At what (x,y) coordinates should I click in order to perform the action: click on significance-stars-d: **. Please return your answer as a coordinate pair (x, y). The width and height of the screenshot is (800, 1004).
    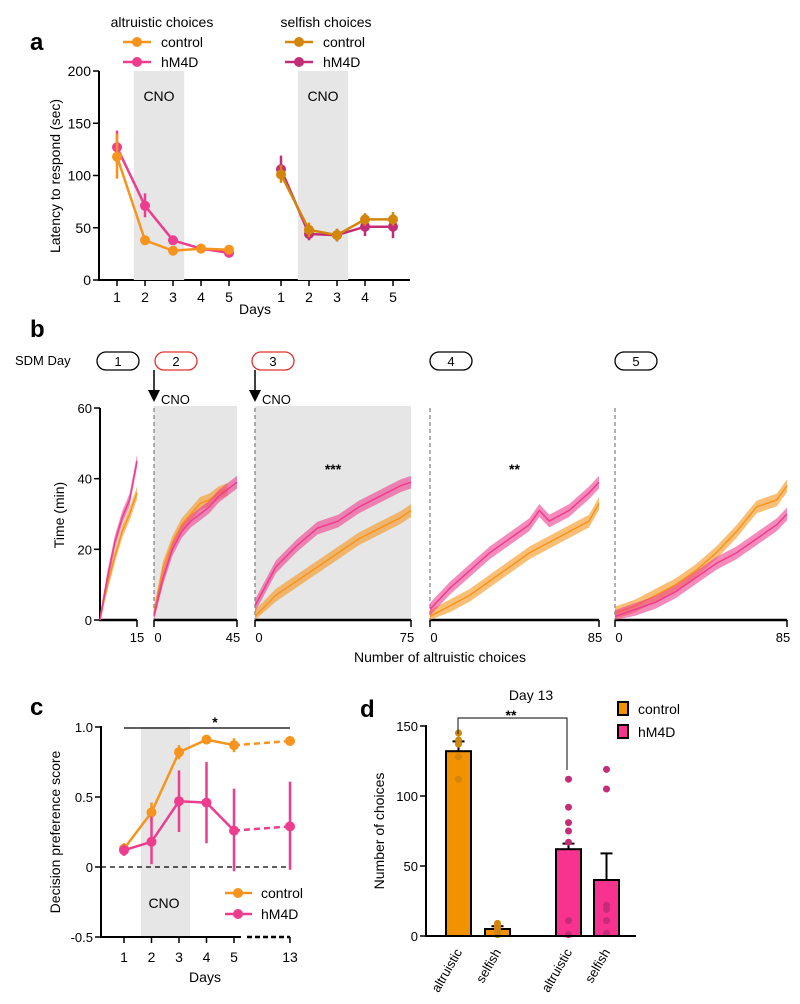
    Looking at the image, I should click on (511, 715).